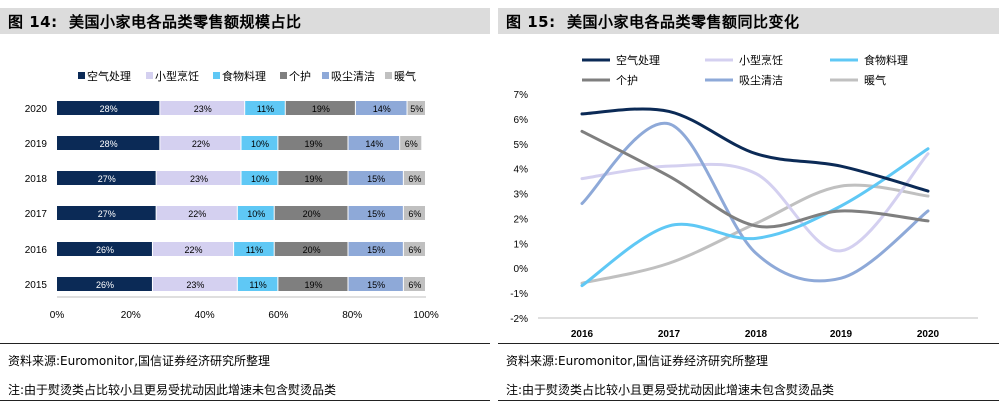 The image size is (999, 403). I want to click on y-tick-label: 0%, so click(521, 269).